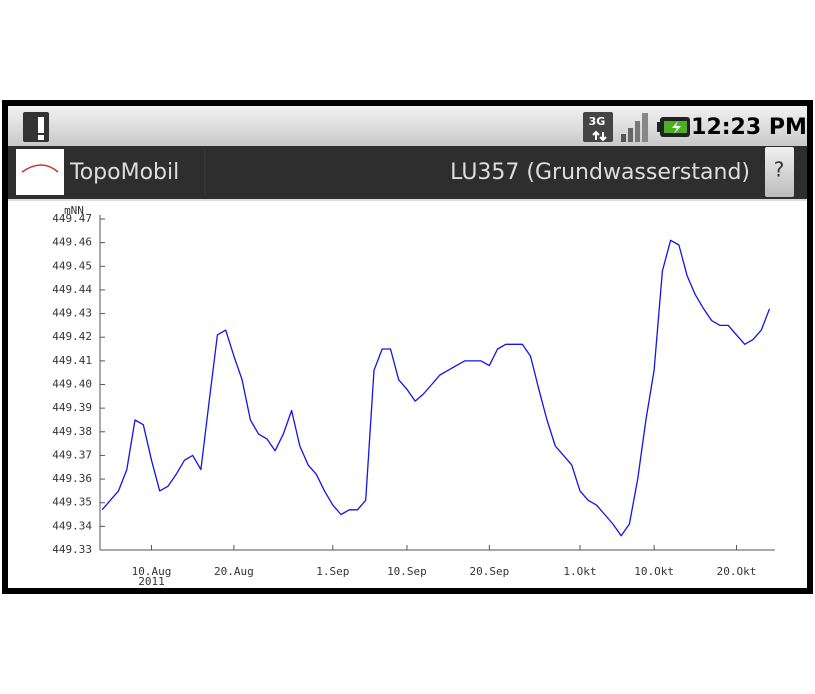 The height and width of the screenshot is (694, 815). I want to click on help-button-label: ?, so click(779, 170).